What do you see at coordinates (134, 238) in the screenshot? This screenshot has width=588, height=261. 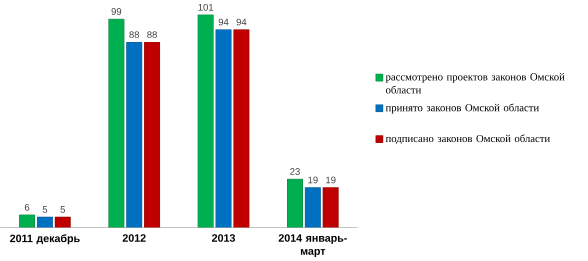 I see `x-tick-label: 2012` at bounding box center [134, 238].